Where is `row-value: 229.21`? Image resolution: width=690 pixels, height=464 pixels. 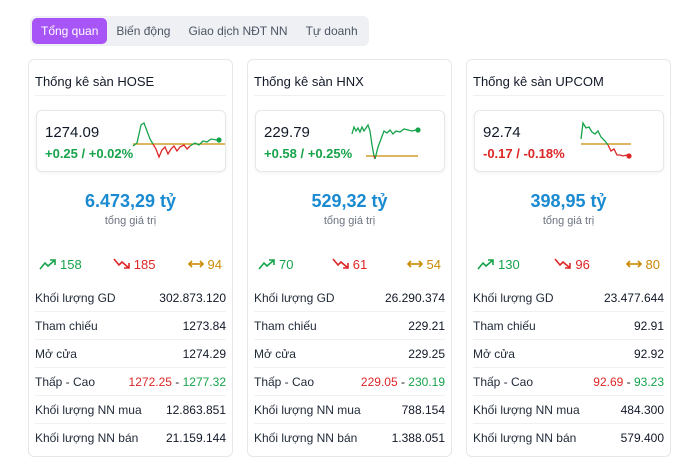
row-value: 229.21 is located at coordinates (426, 325).